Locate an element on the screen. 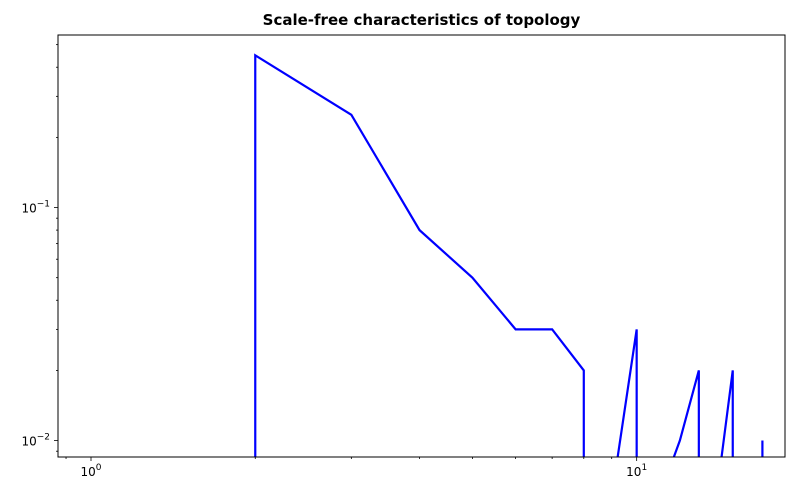  y-tick-label: 10⁻¹ is located at coordinates (35, 208).